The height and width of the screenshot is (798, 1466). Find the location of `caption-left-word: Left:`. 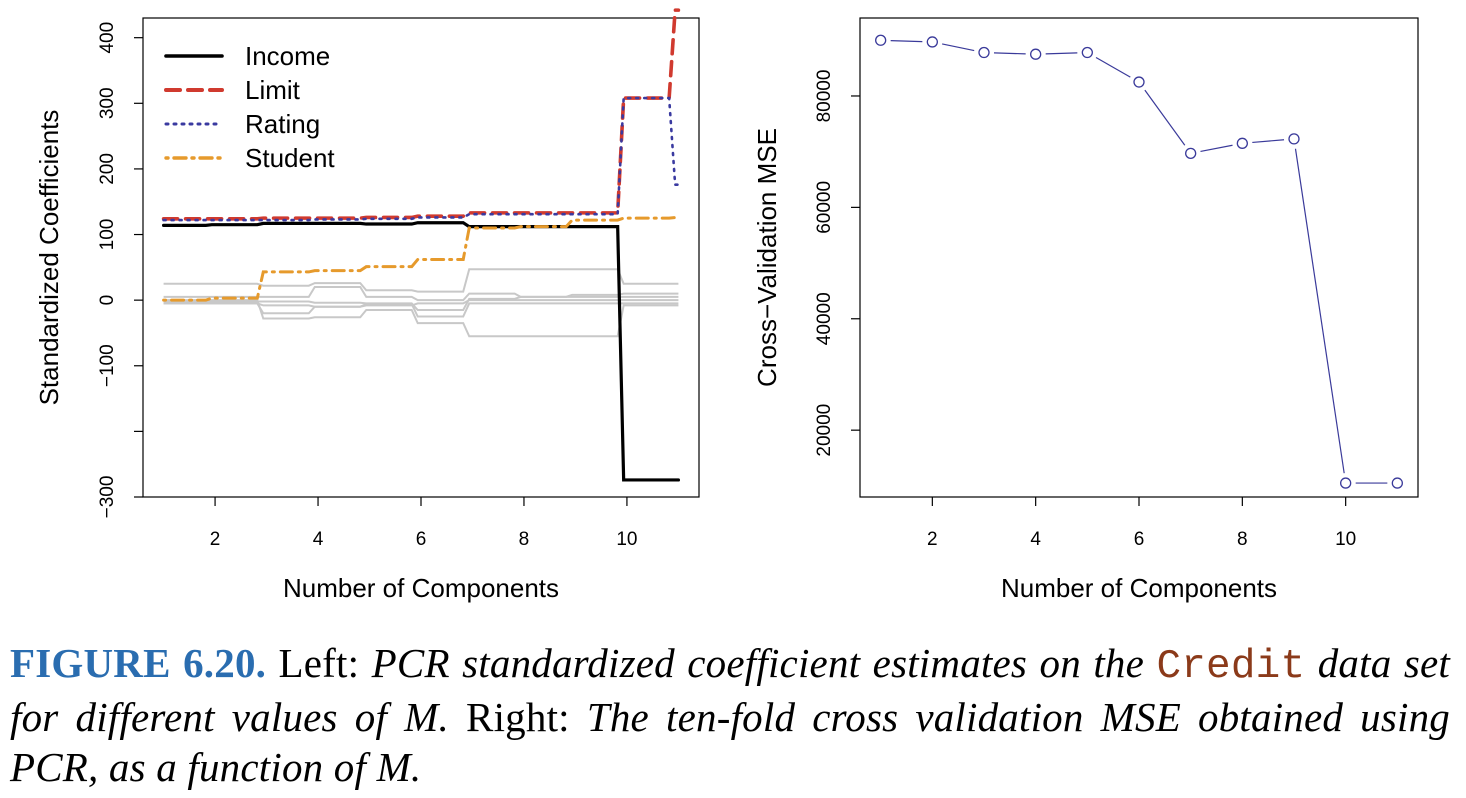

caption-left-word: Left: is located at coordinates (319, 663).